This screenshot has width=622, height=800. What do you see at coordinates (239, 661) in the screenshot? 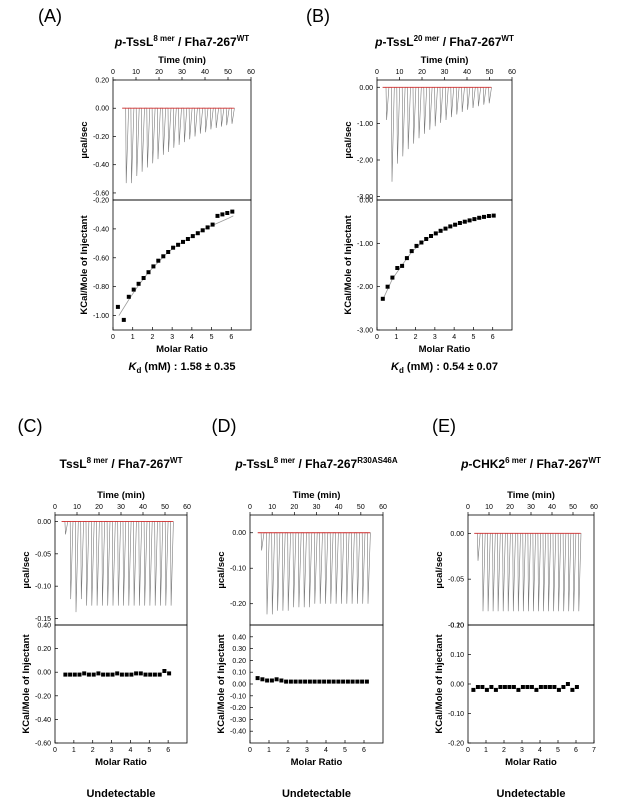
I see `iso-y-tick-label: 0.20` at bounding box center [239, 661].